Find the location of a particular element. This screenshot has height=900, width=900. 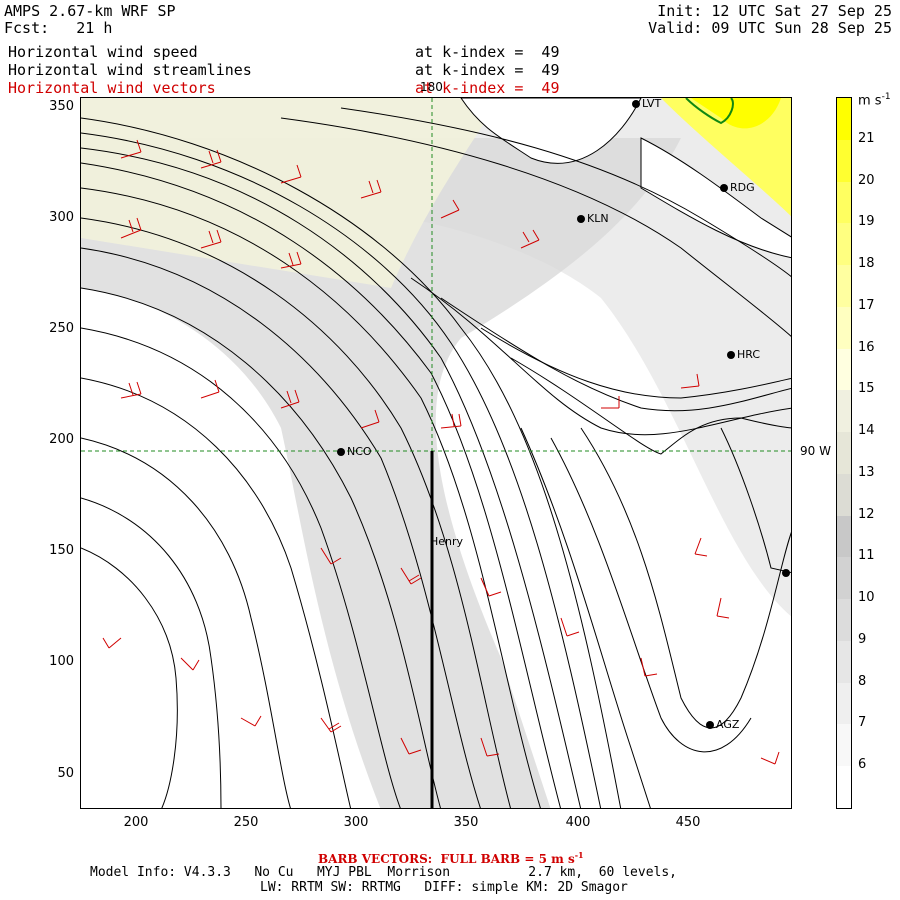

field-level-vectors: at k-index = 49 is located at coordinates (487, 88).